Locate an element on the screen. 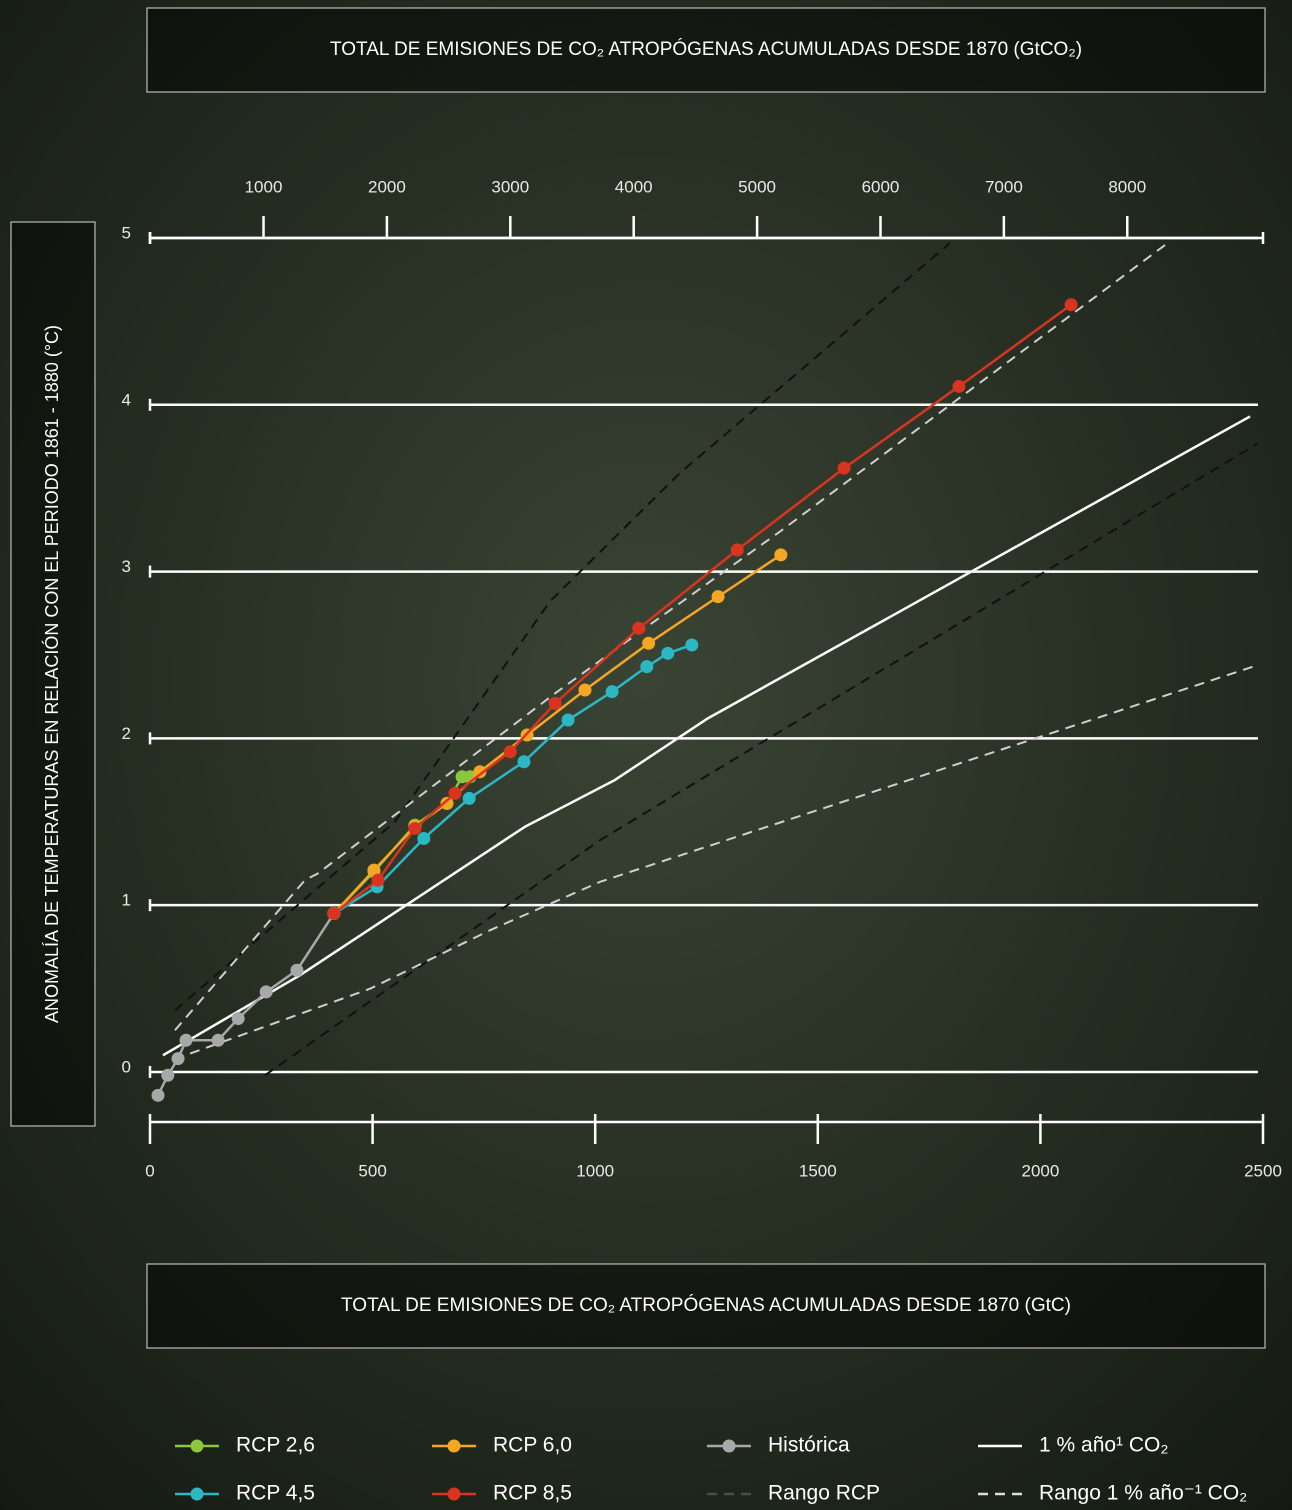 The width and height of the screenshot is (1292, 1510). legend-label: RCP 2,6 is located at coordinates (275, 1445).